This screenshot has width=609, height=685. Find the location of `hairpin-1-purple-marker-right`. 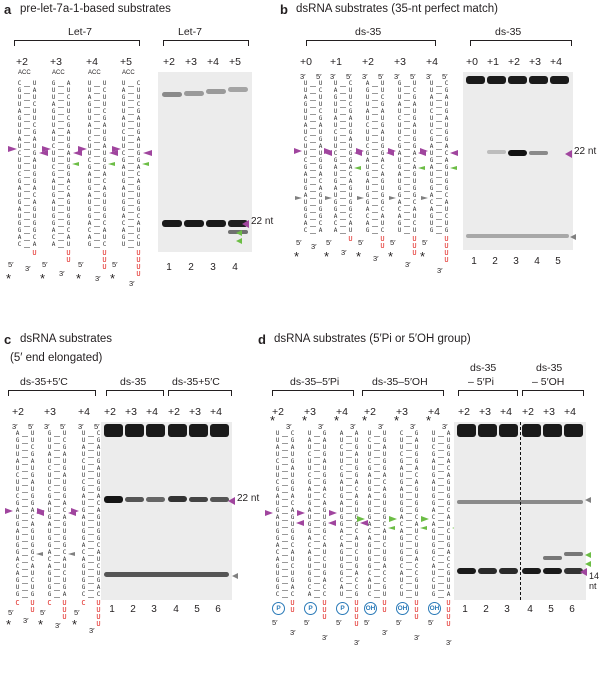

hairpin-1-purple-marker-right is located at coordinates (43, 153).